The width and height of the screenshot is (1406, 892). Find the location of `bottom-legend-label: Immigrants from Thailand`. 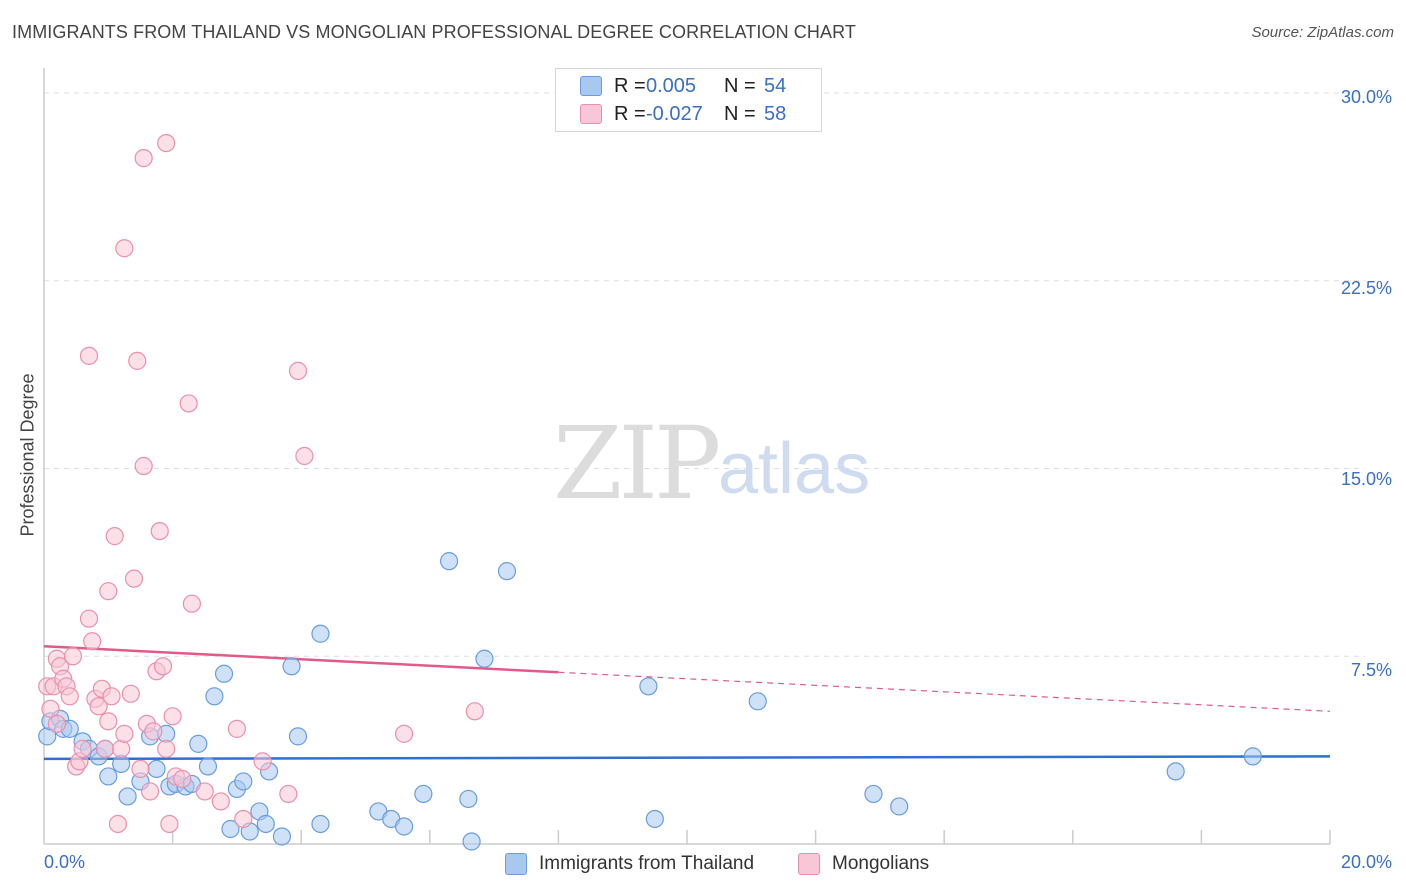

bottom-legend-label: Immigrants from Thailand is located at coordinates (647, 863).